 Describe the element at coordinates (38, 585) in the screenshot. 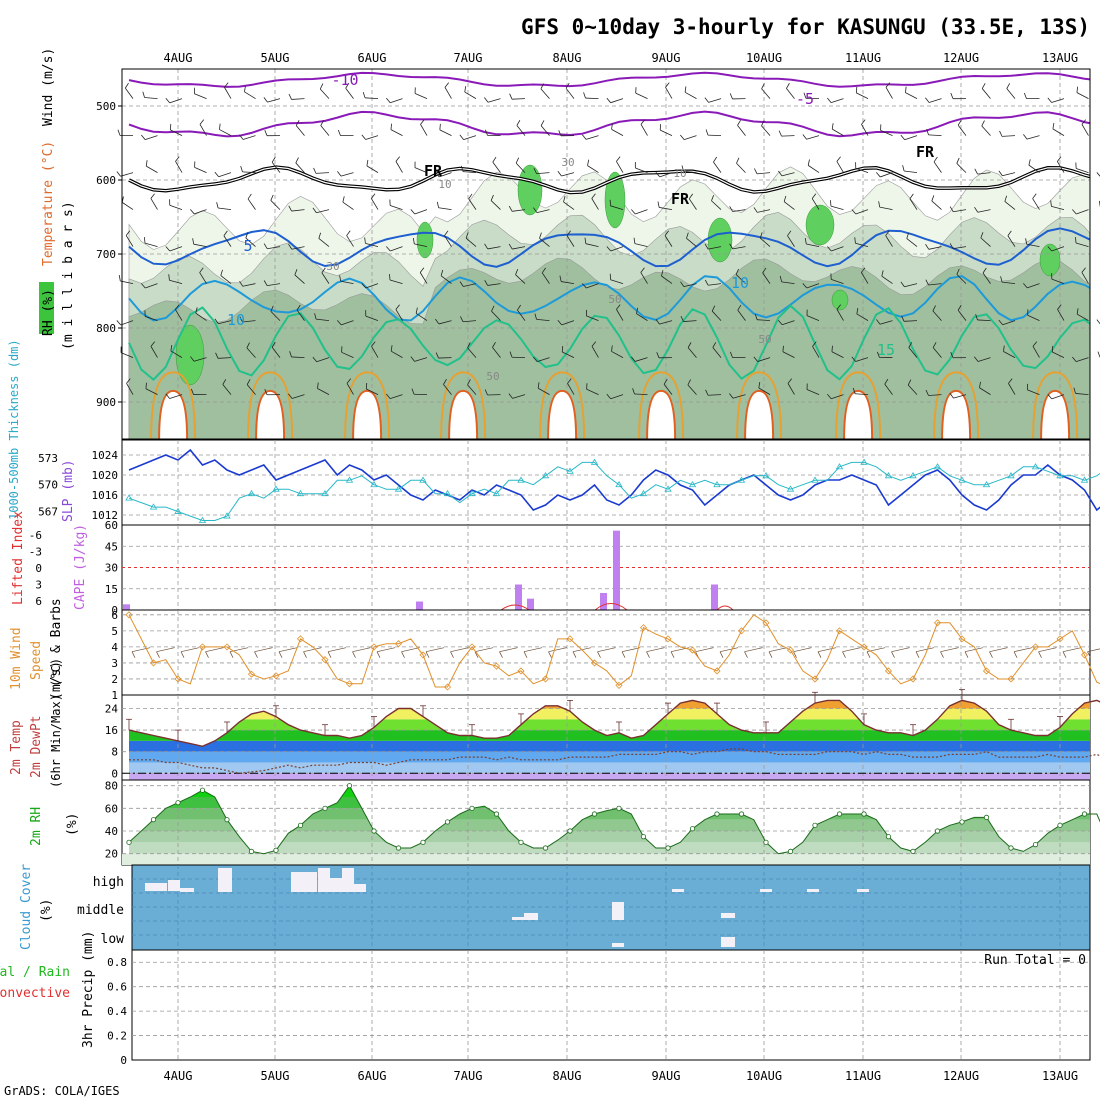

I see `li-tick: 3` at that location.